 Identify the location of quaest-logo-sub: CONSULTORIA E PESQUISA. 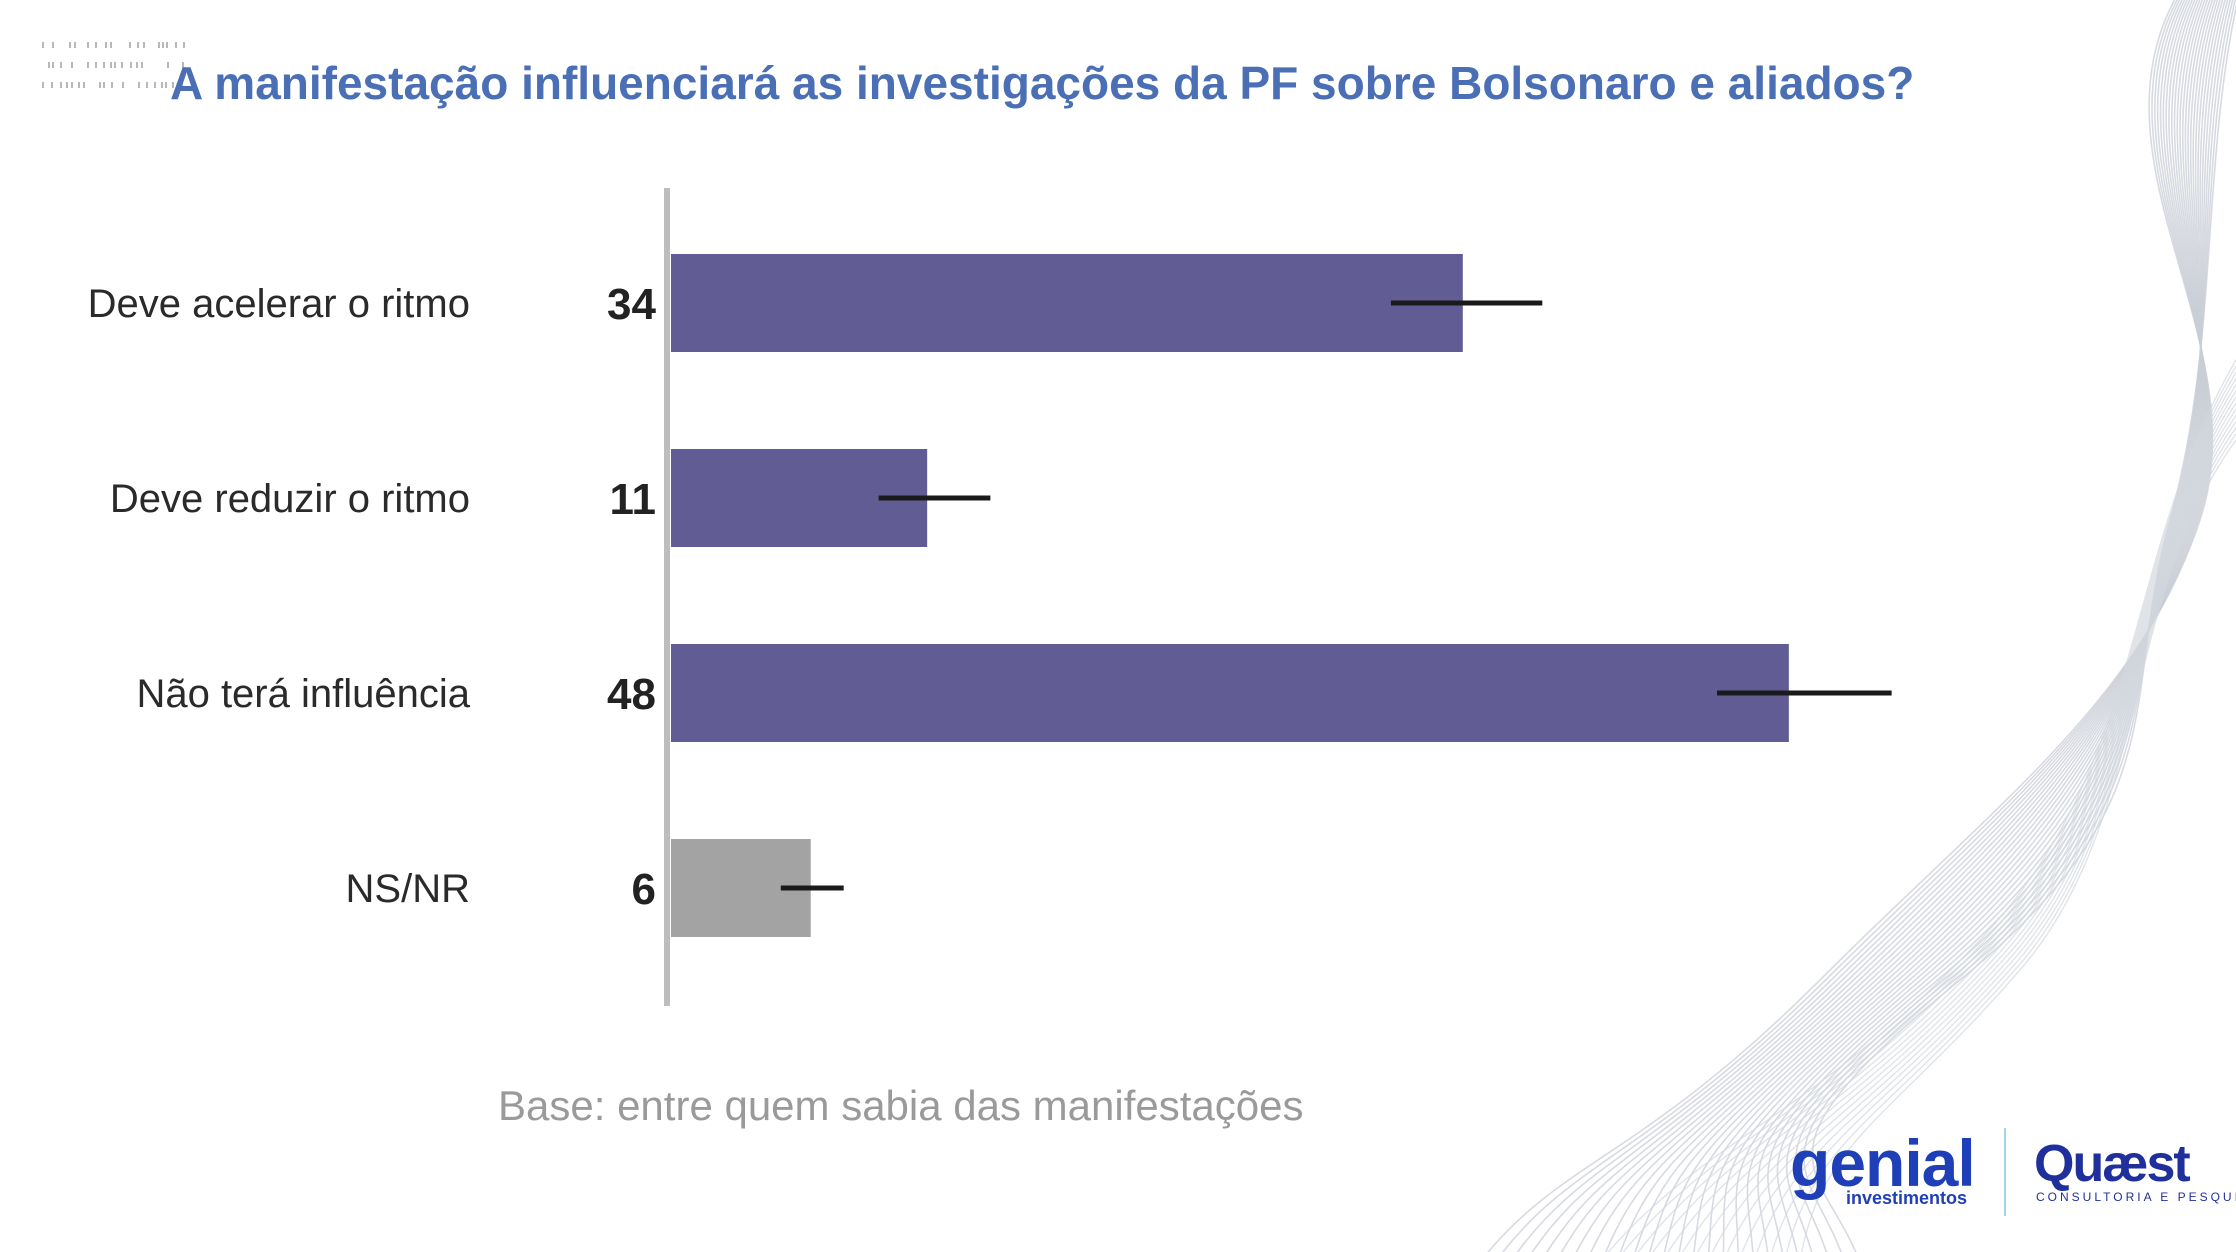
(2136, 1197).